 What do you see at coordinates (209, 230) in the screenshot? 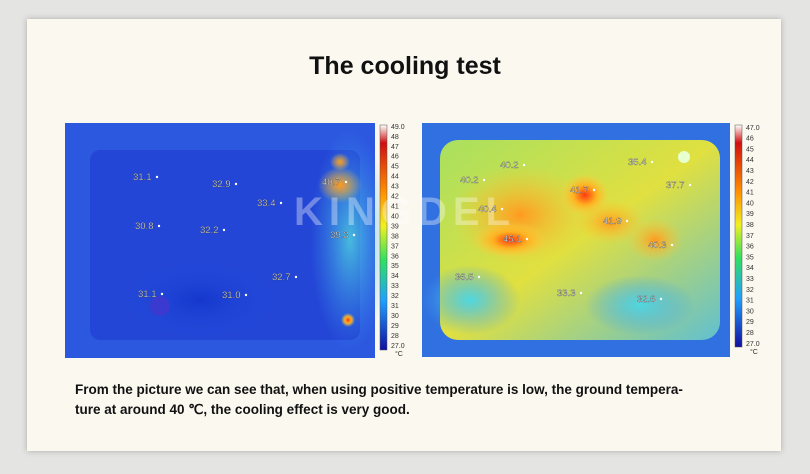
I see `temperature-reading: 32.2` at bounding box center [209, 230].